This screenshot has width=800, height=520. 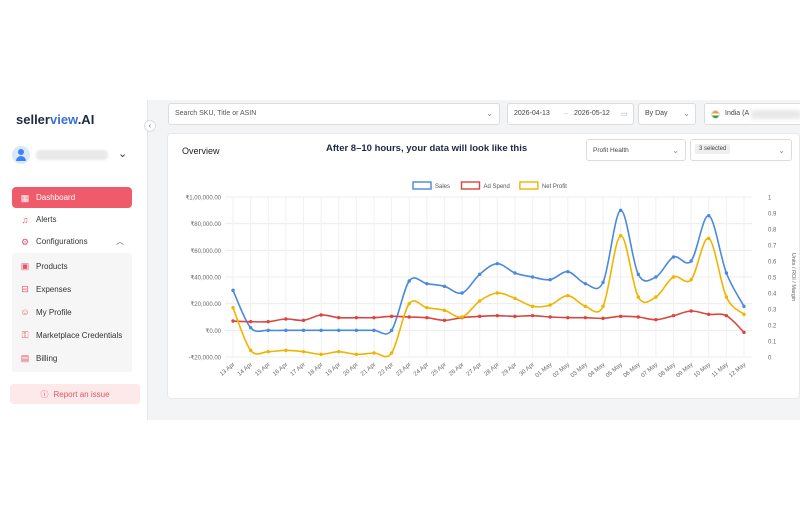 What do you see at coordinates (509, 370) in the screenshot?
I see `x-tick-label: 29 Apr` at bounding box center [509, 370].